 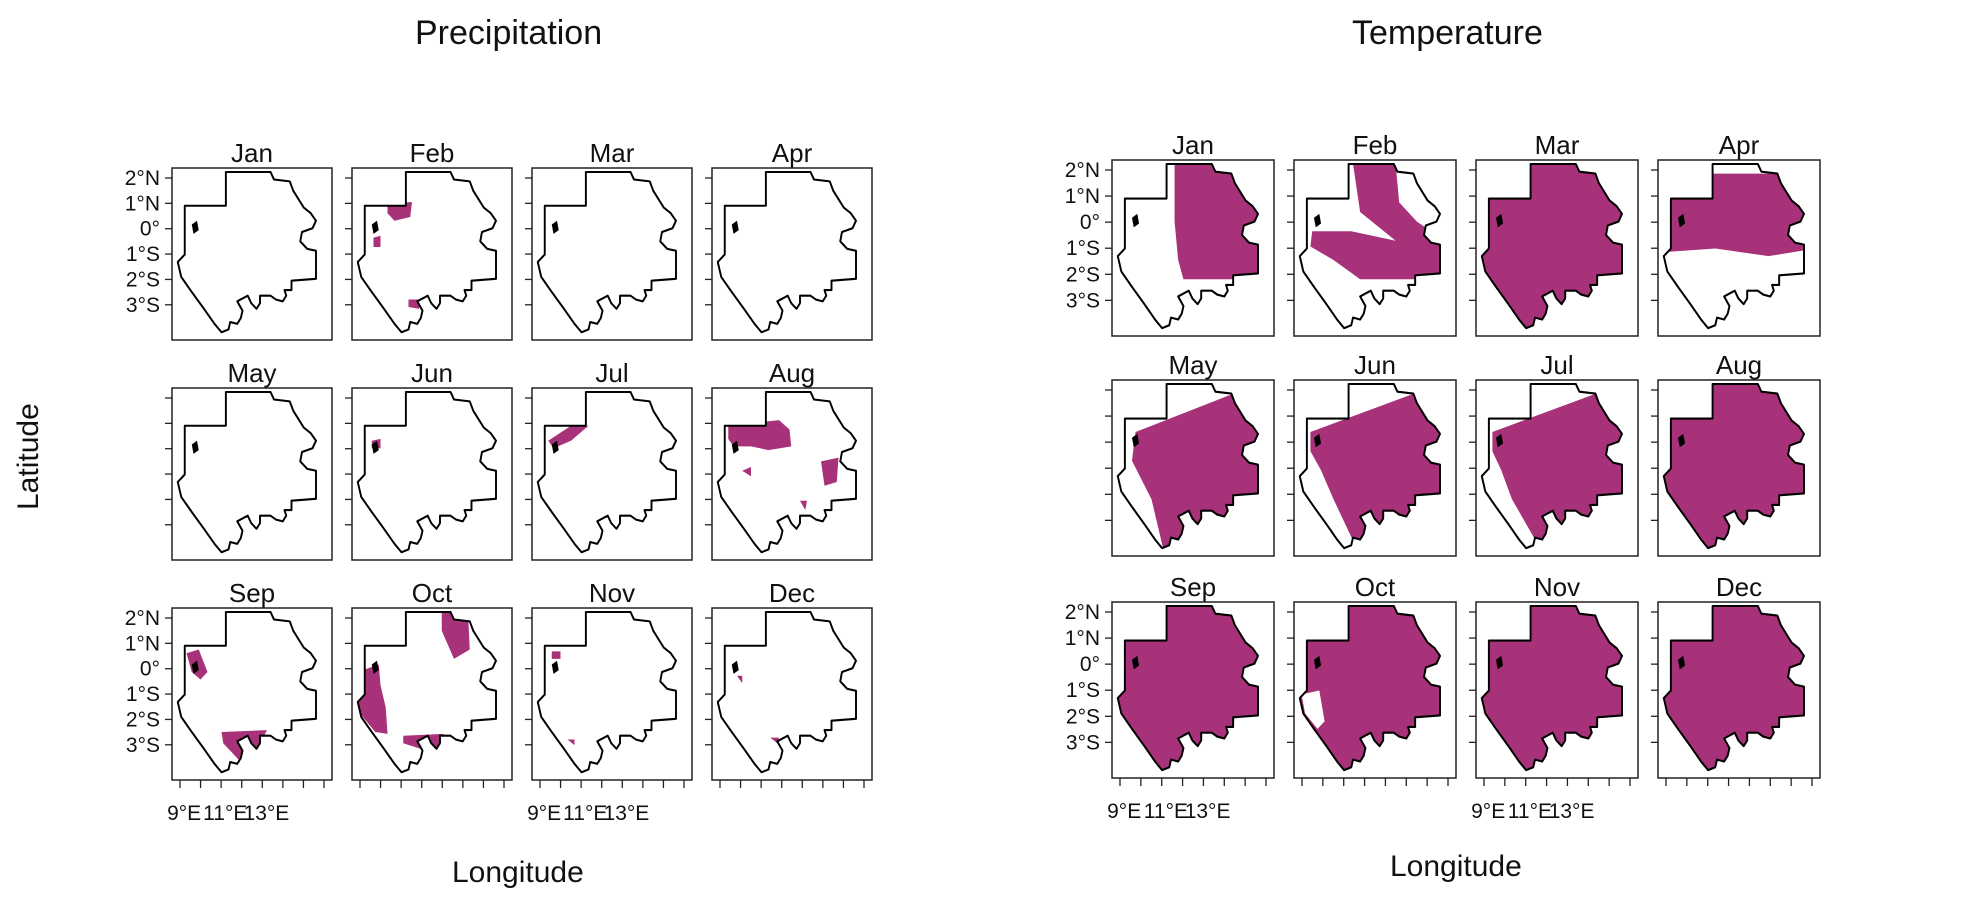 What do you see at coordinates (1530, 811) in the screenshot?
I see `temperature-lon-tick: 11°E` at bounding box center [1530, 811].